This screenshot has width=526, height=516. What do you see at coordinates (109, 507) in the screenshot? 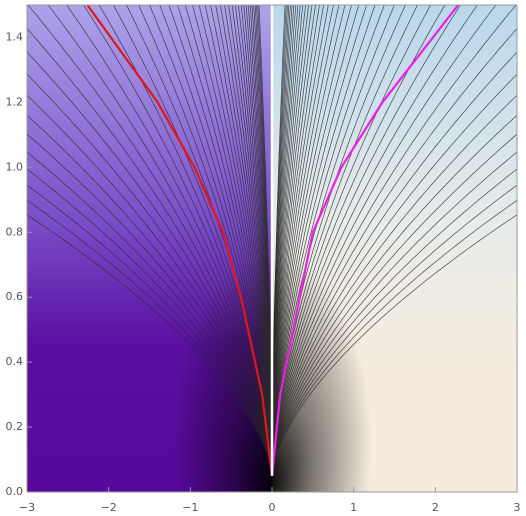
I see `x-tick-label: −2` at bounding box center [109, 507].